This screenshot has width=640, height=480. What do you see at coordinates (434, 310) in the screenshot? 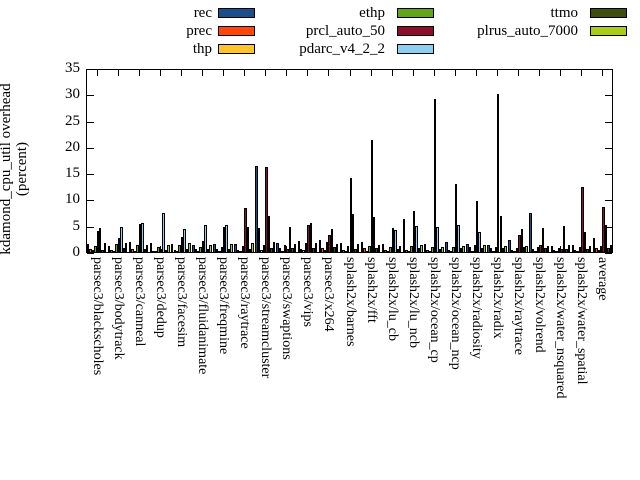
I see `x-tick-label: splash2x/ocean_cp` at bounding box center [434, 310].